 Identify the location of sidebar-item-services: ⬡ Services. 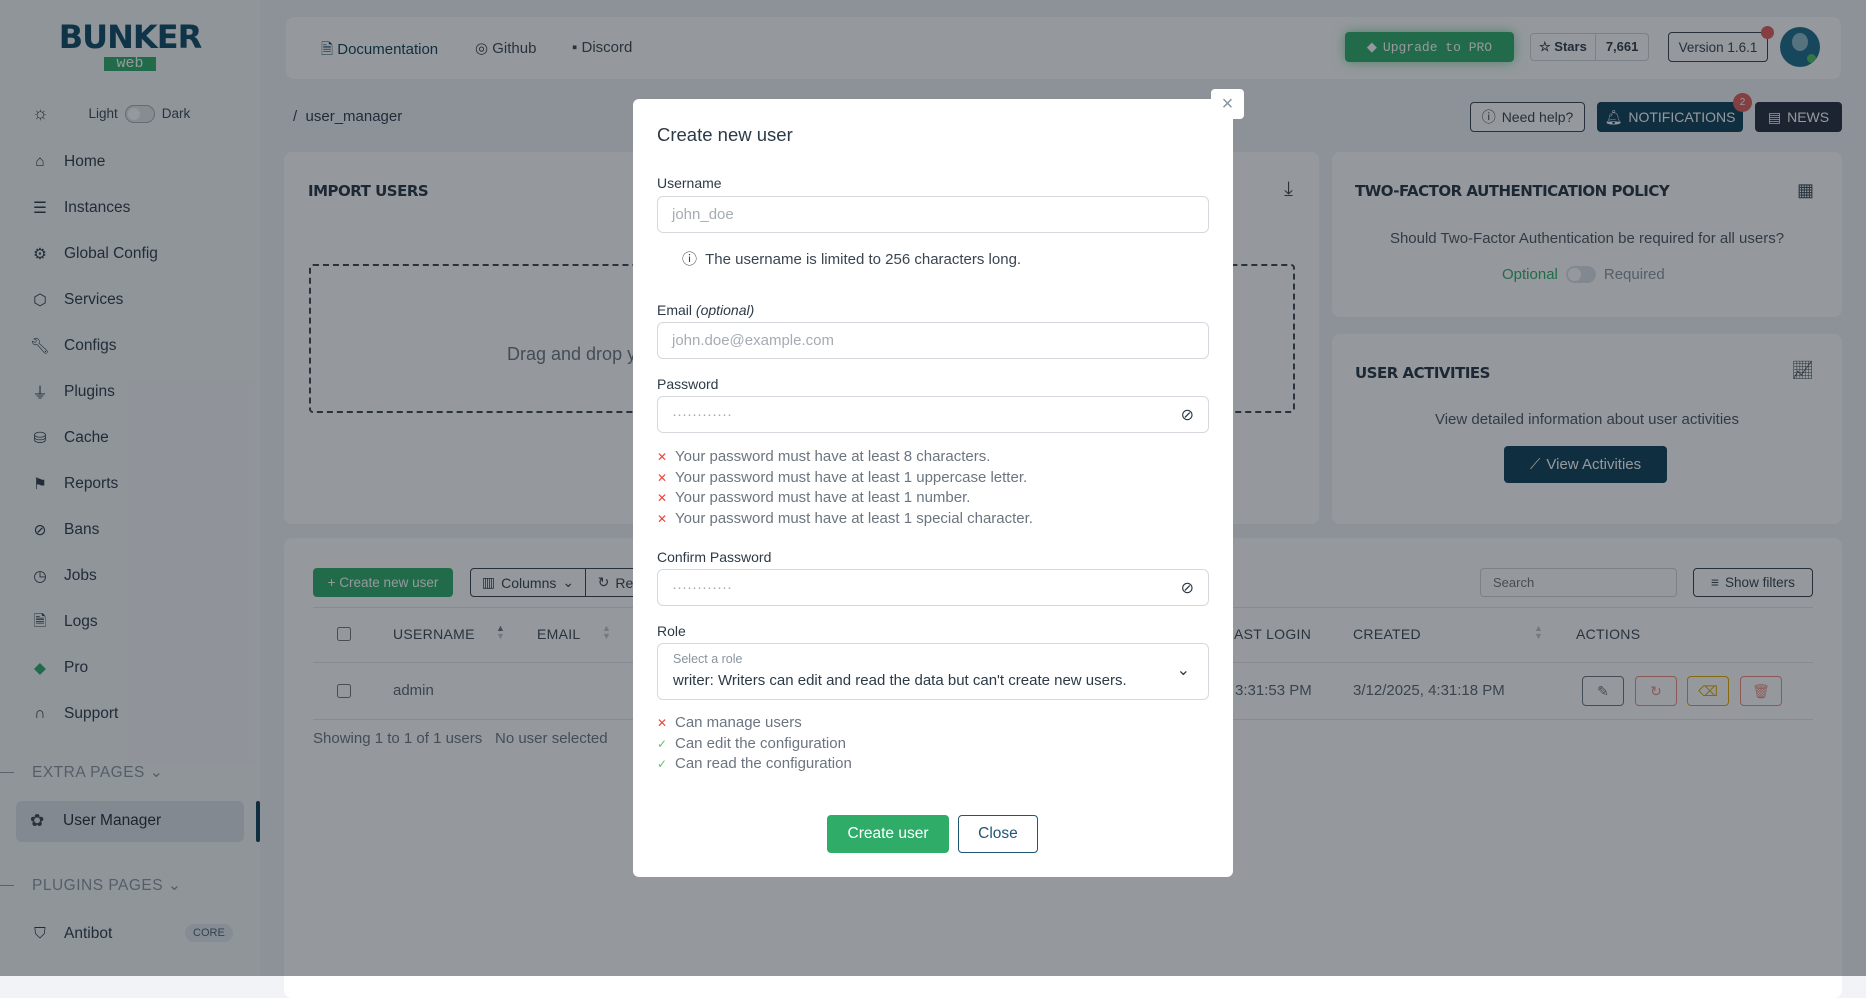
(76, 300).